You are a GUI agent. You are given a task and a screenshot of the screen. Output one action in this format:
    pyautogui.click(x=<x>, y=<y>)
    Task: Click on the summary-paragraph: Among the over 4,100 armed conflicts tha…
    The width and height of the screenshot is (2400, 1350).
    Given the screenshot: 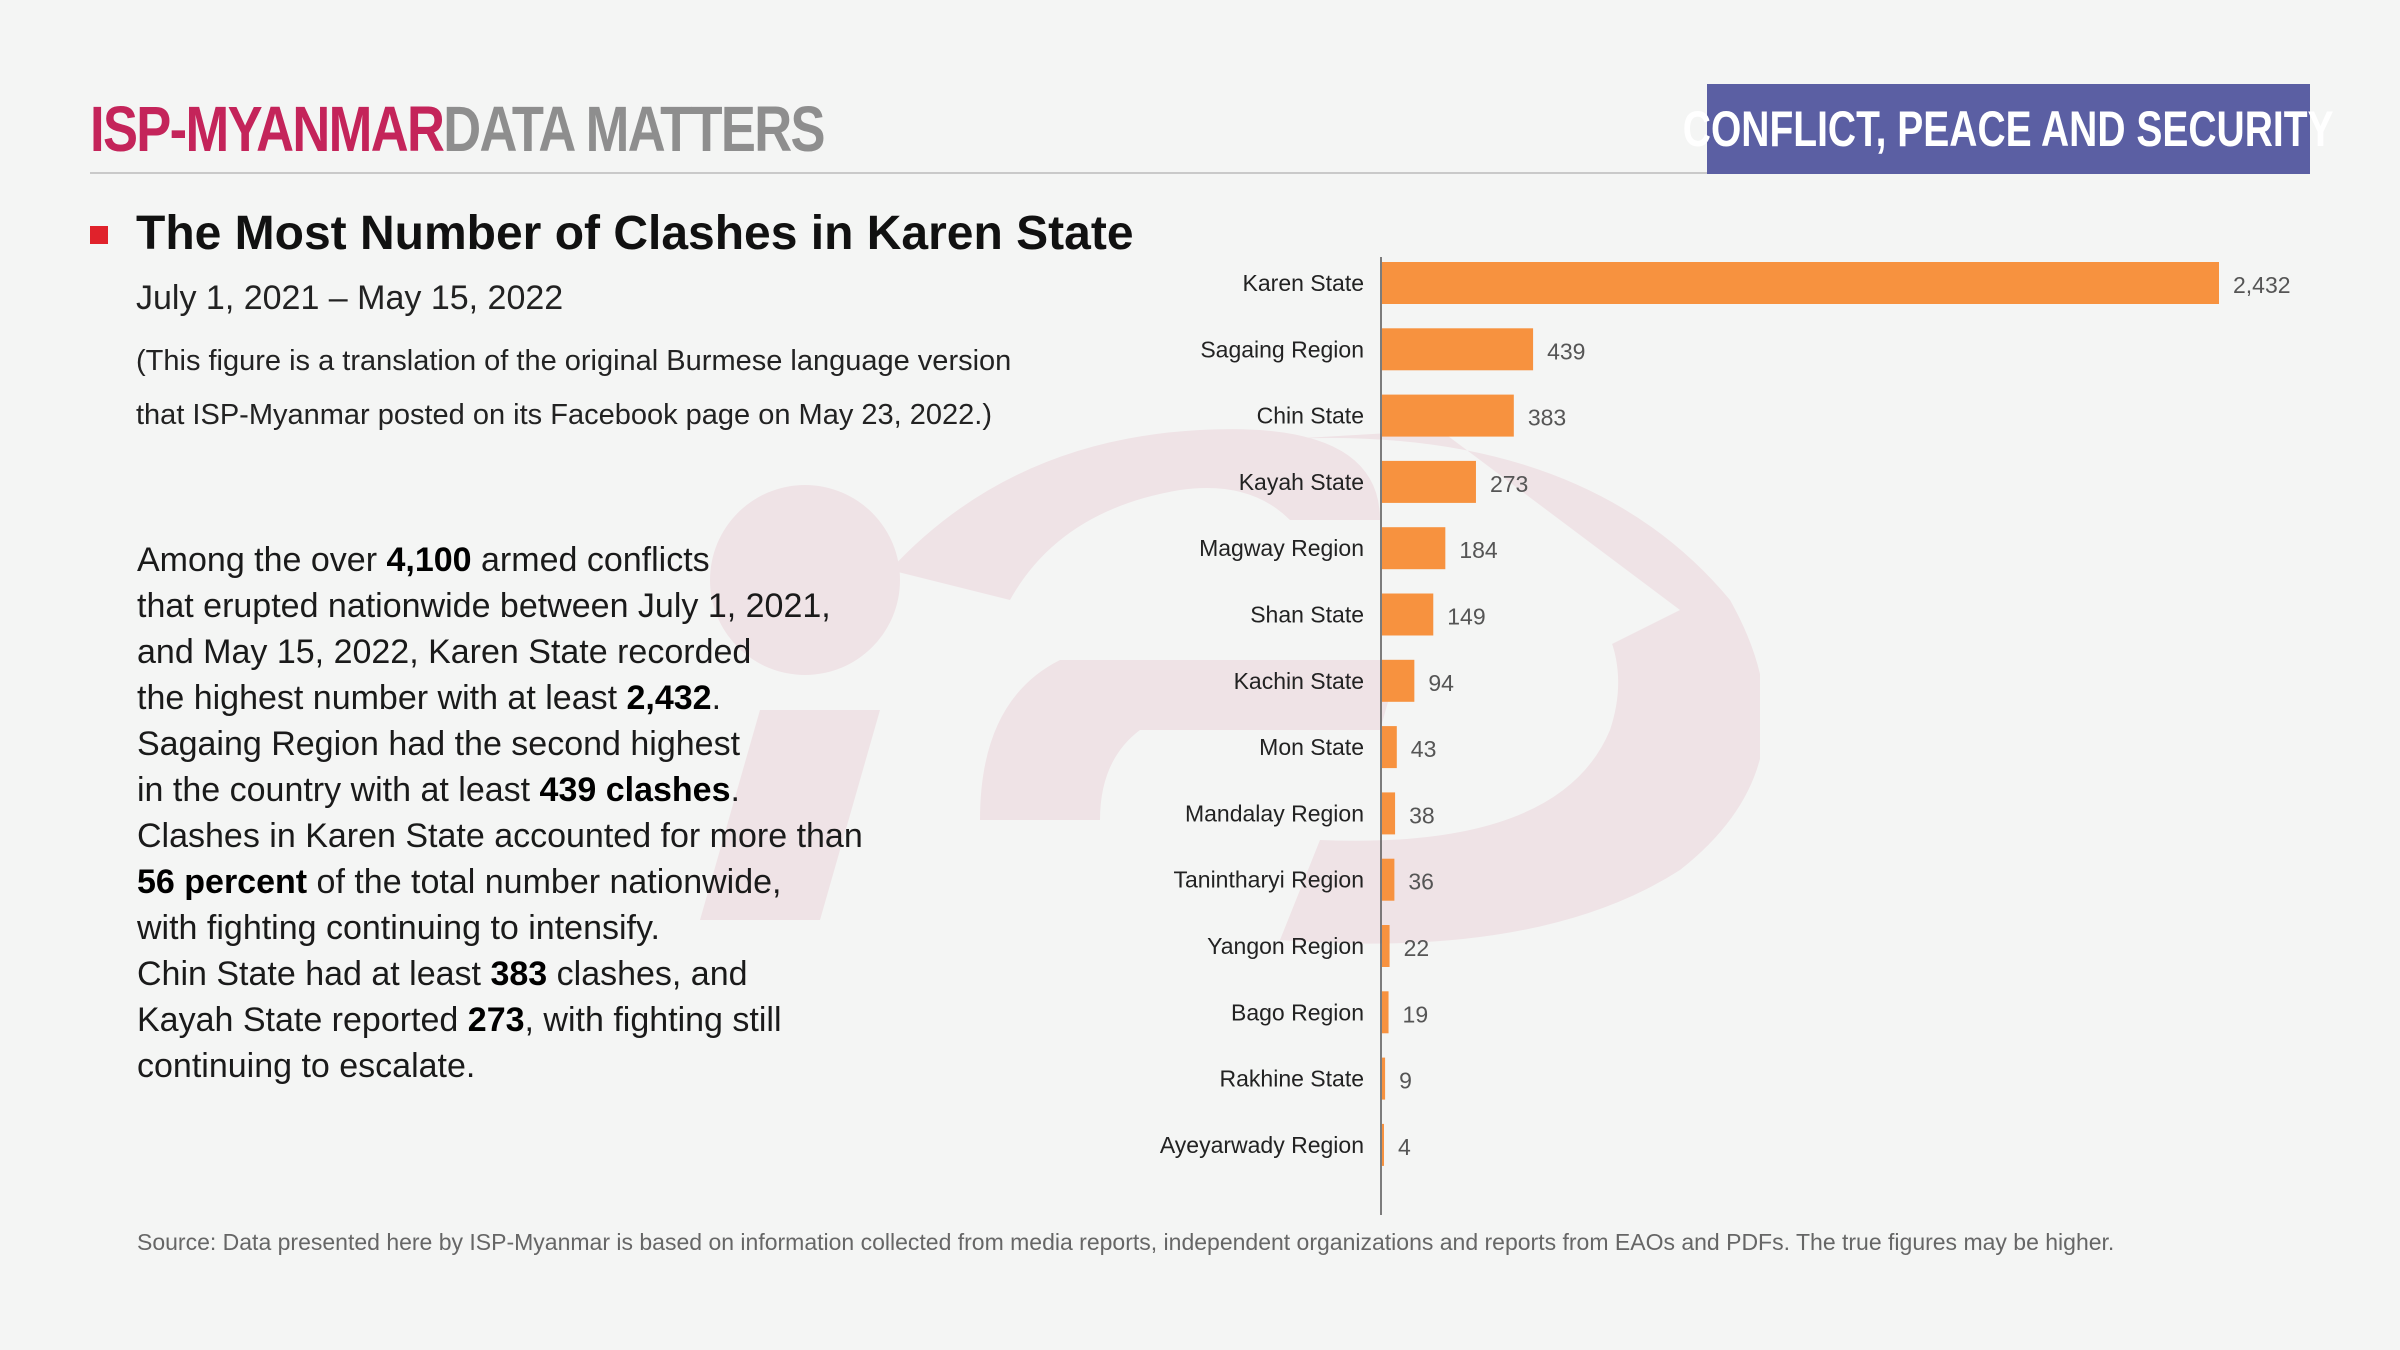 What is the action you would take?
    pyautogui.click(x=500, y=813)
    